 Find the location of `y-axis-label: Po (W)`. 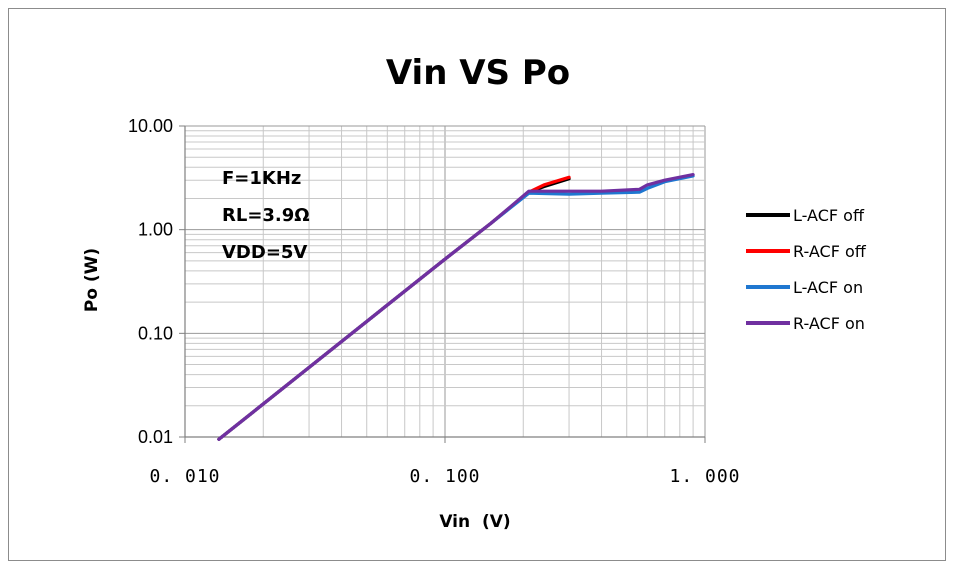

y-axis-label: Po (W) is located at coordinates (92, 280).